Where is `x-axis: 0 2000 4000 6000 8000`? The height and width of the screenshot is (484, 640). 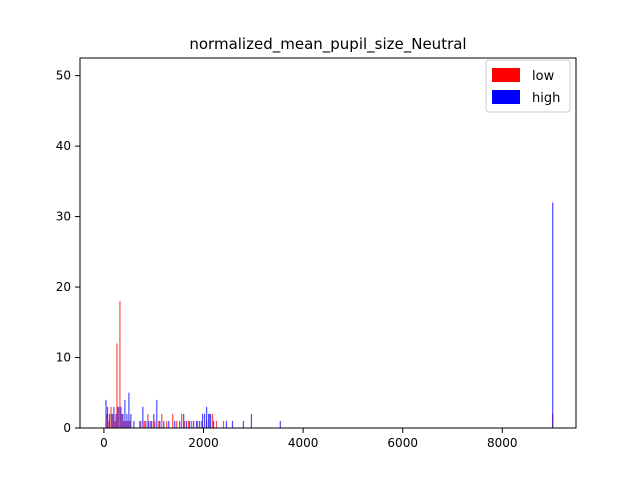
x-axis: 0 2000 4000 6000 8000 is located at coordinates (309, 439).